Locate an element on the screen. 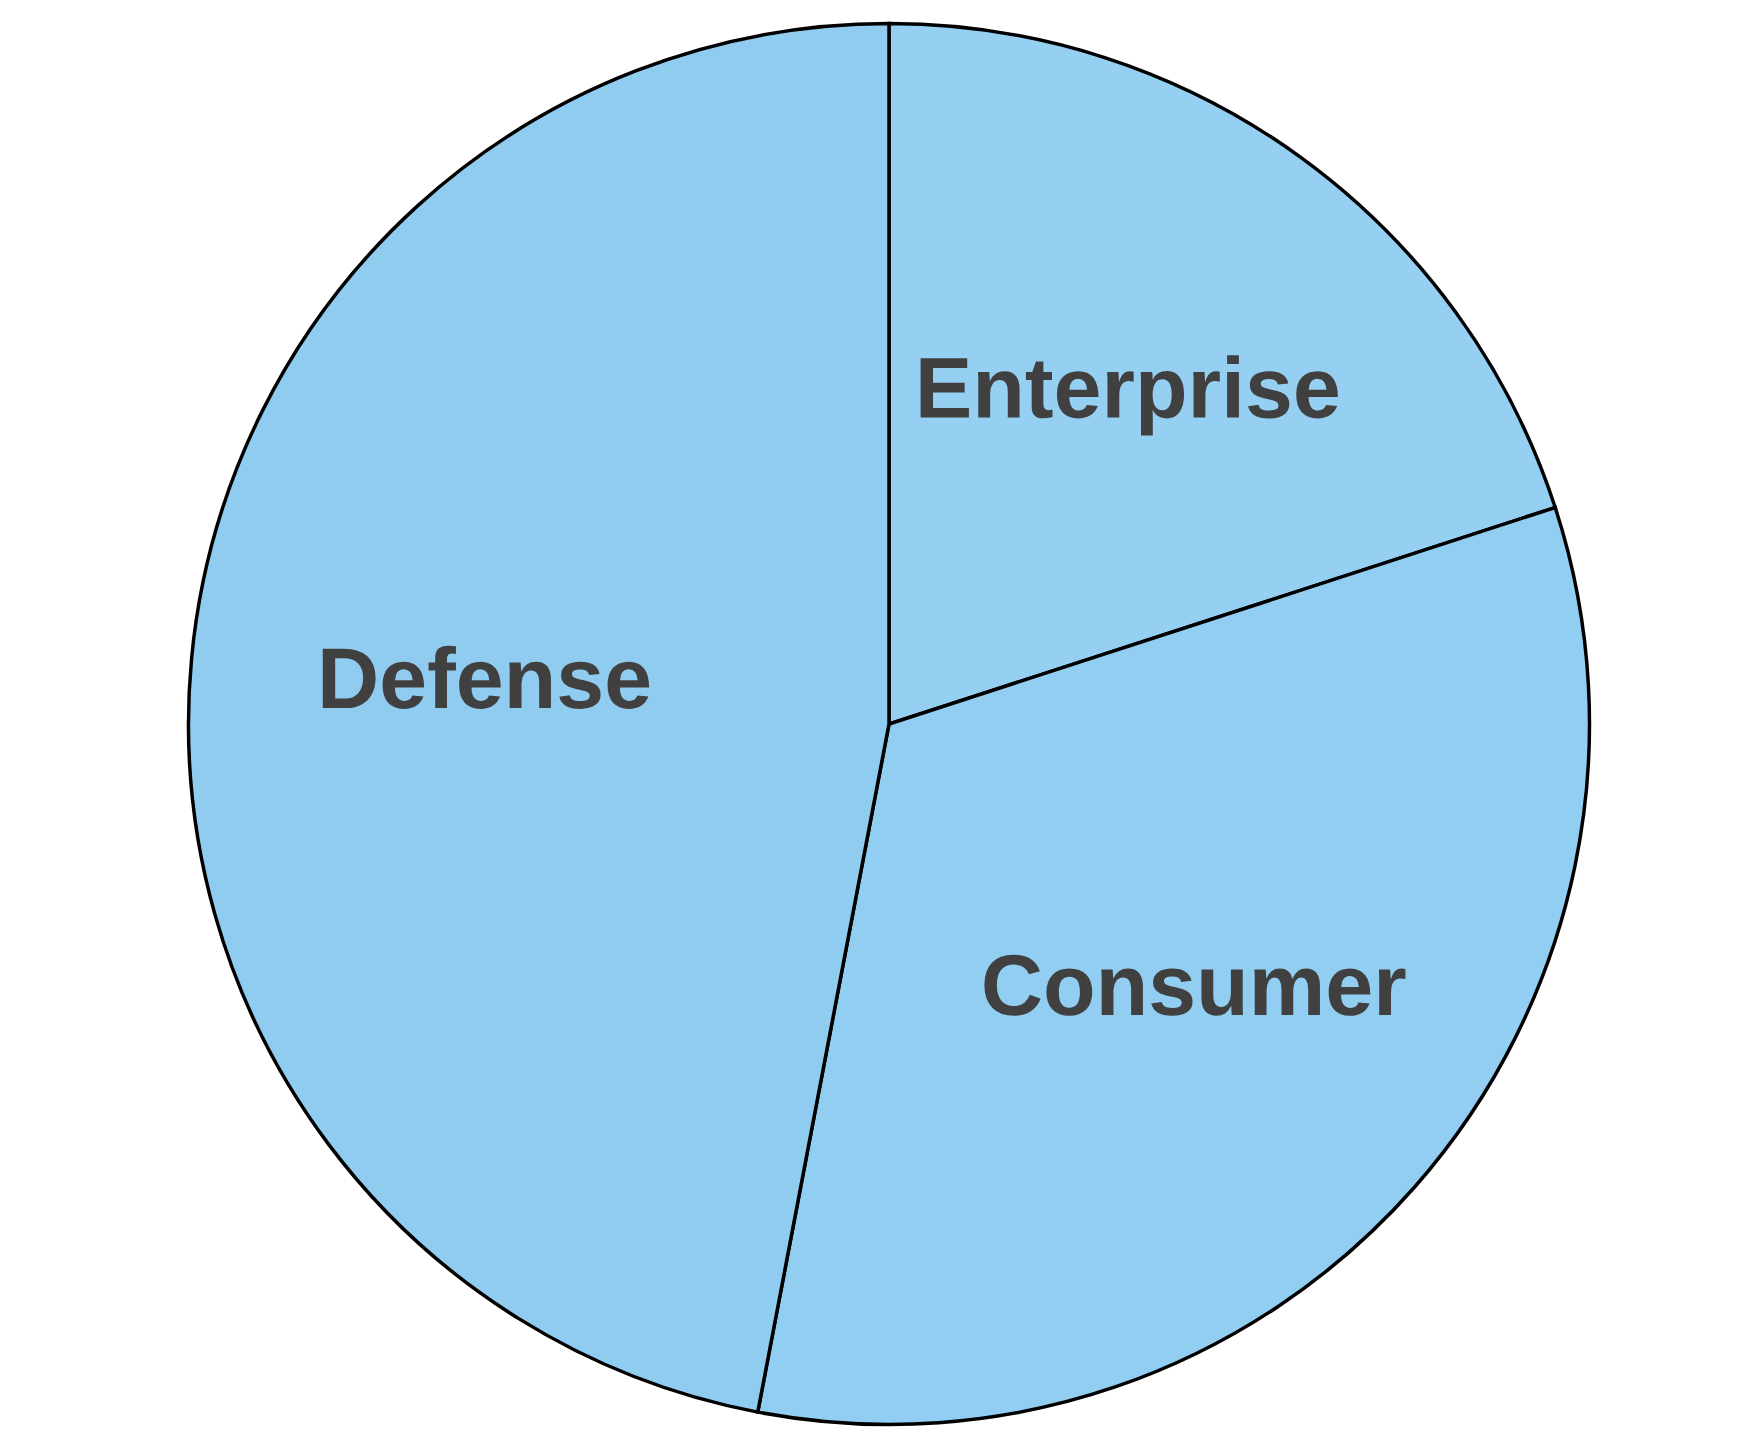 Image resolution: width=1742 pixels, height=1432 pixels. slice-label: Enterprise is located at coordinates (1129, 395).